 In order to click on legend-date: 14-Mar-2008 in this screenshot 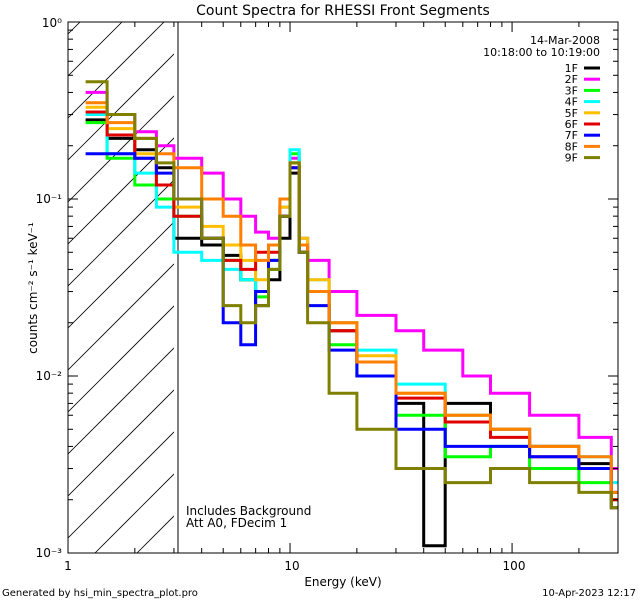, I will do `click(565, 40)`.